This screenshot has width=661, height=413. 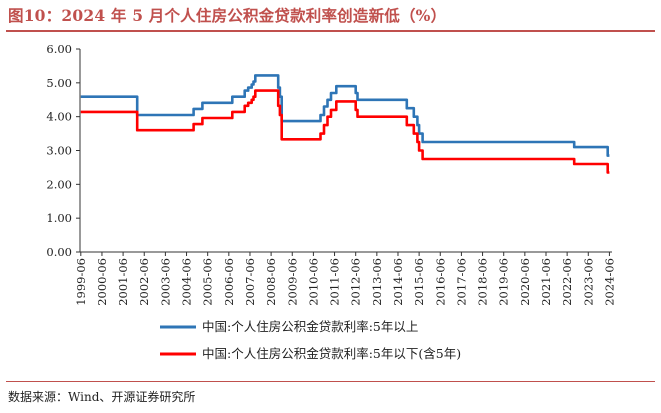 I want to click on x-tick-label: 2009-06, so click(x=292, y=282).